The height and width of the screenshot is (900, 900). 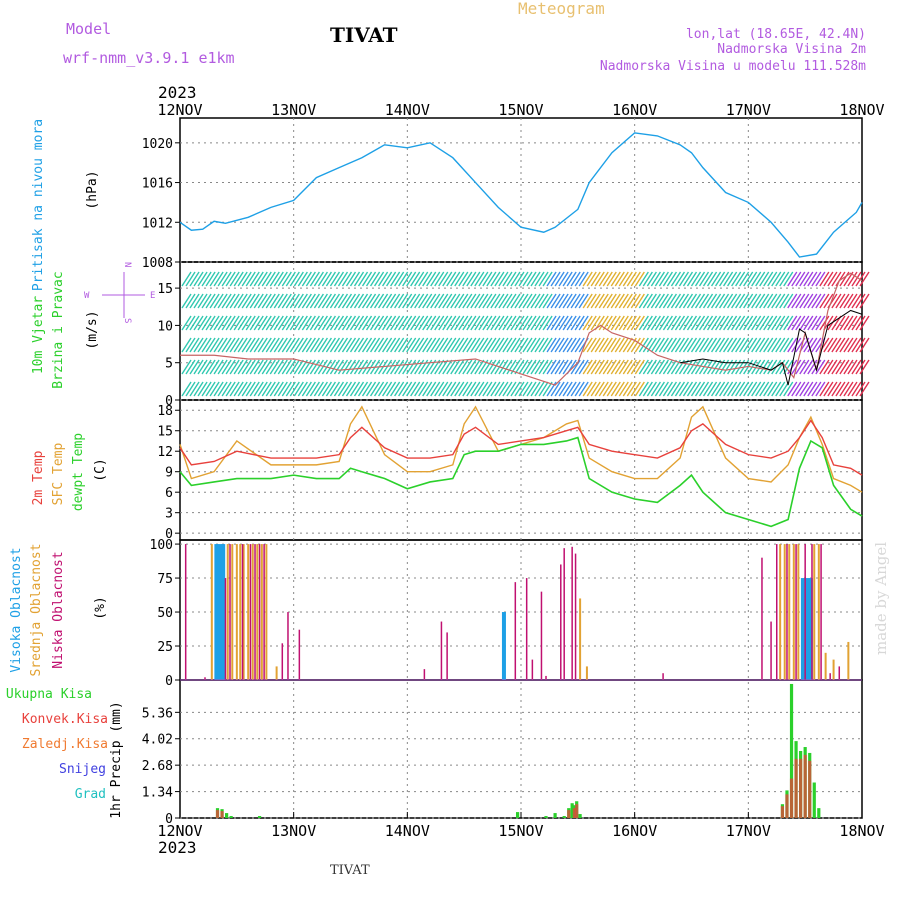 I want to click on y-tick-label: 0, so click(x=169, y=401).